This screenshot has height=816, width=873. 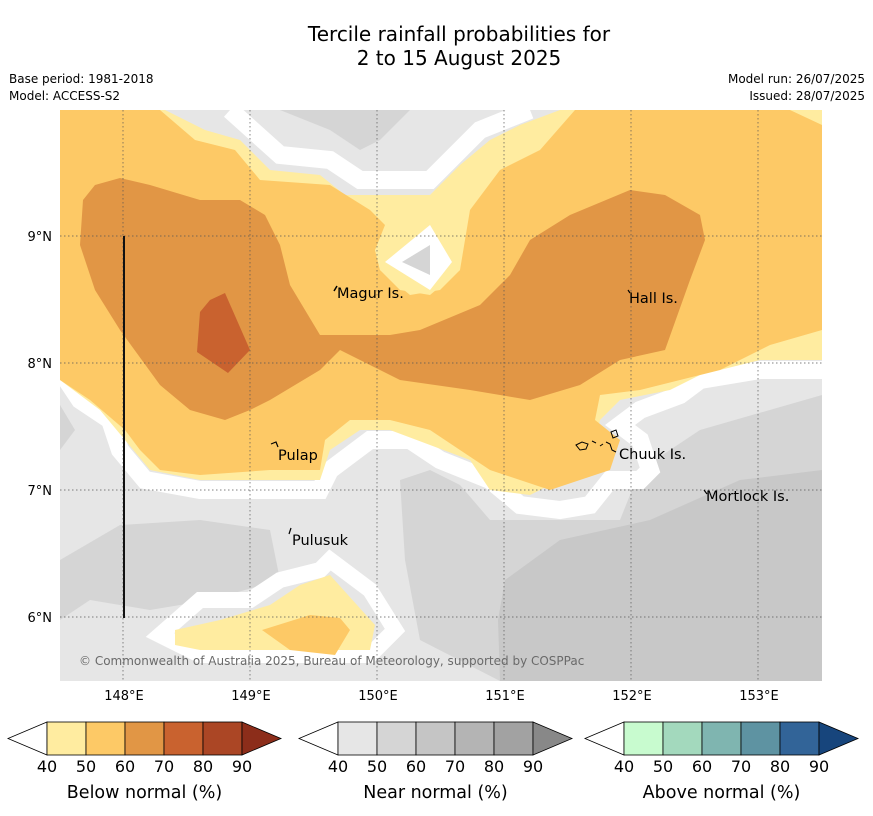 I want to click on meta-right: Model run: 26/07/2025 Issued: 28/07/2025, so click(x=796, y=88).